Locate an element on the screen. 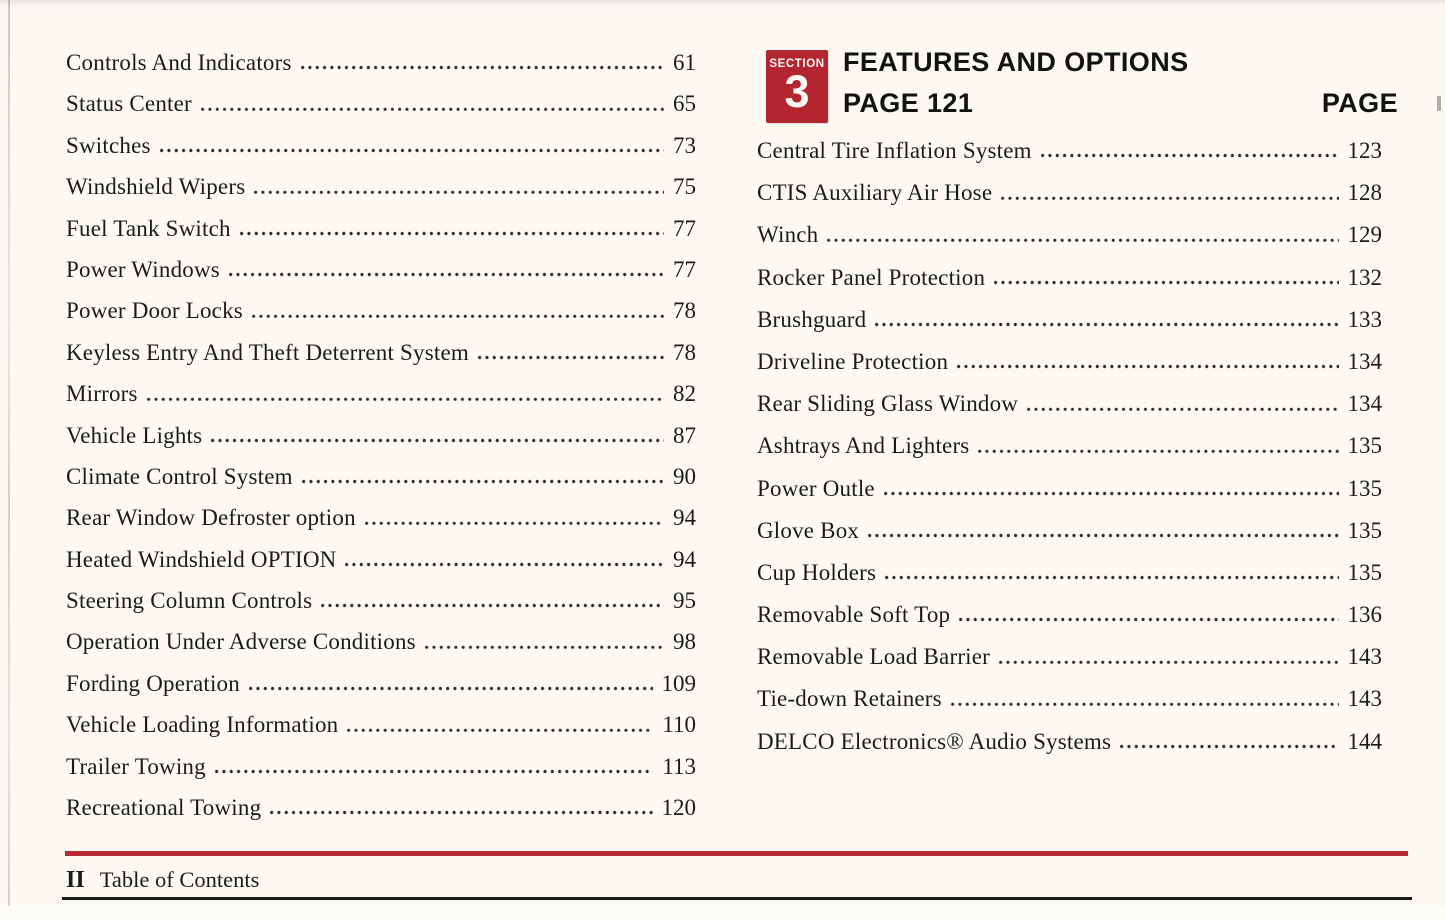  footer-page-number: II is located at coordinates (75, 880).